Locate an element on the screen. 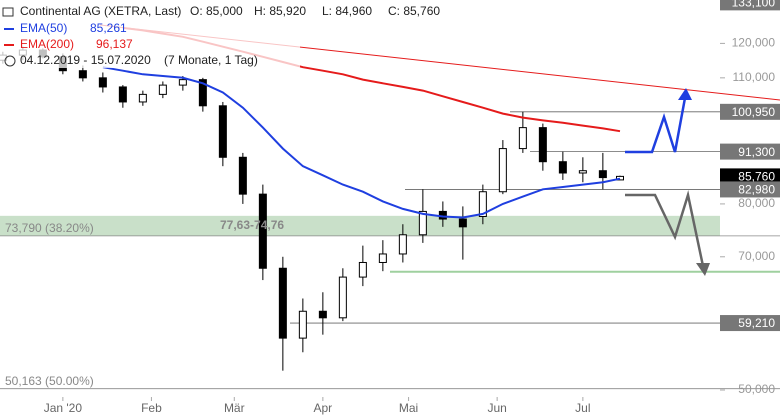 Image resolution: width=780 pixels, height=420 pixels. x-tick-label: Jun is located at coordinates (496, 408).